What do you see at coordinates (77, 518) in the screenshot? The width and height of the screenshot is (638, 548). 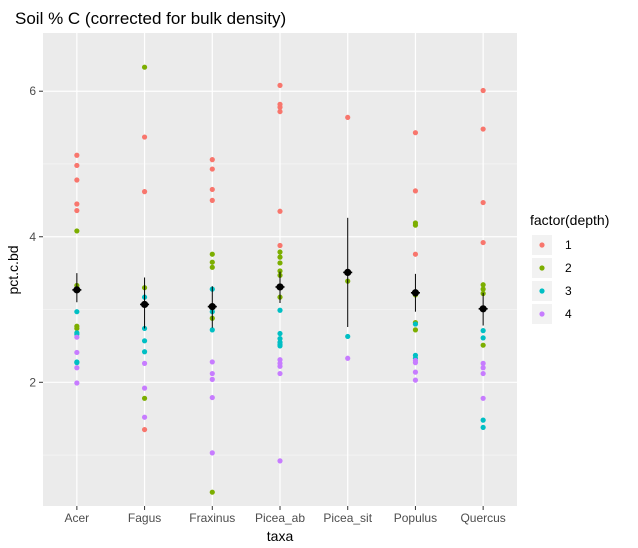 I see `x-tick-label: Acer` at bounding box center [77, 518].